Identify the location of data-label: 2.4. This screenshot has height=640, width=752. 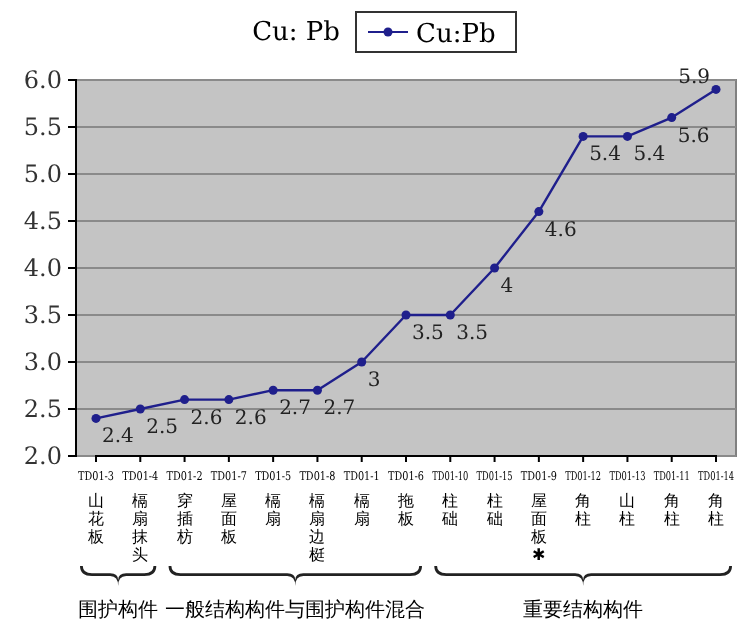
(118, 437).